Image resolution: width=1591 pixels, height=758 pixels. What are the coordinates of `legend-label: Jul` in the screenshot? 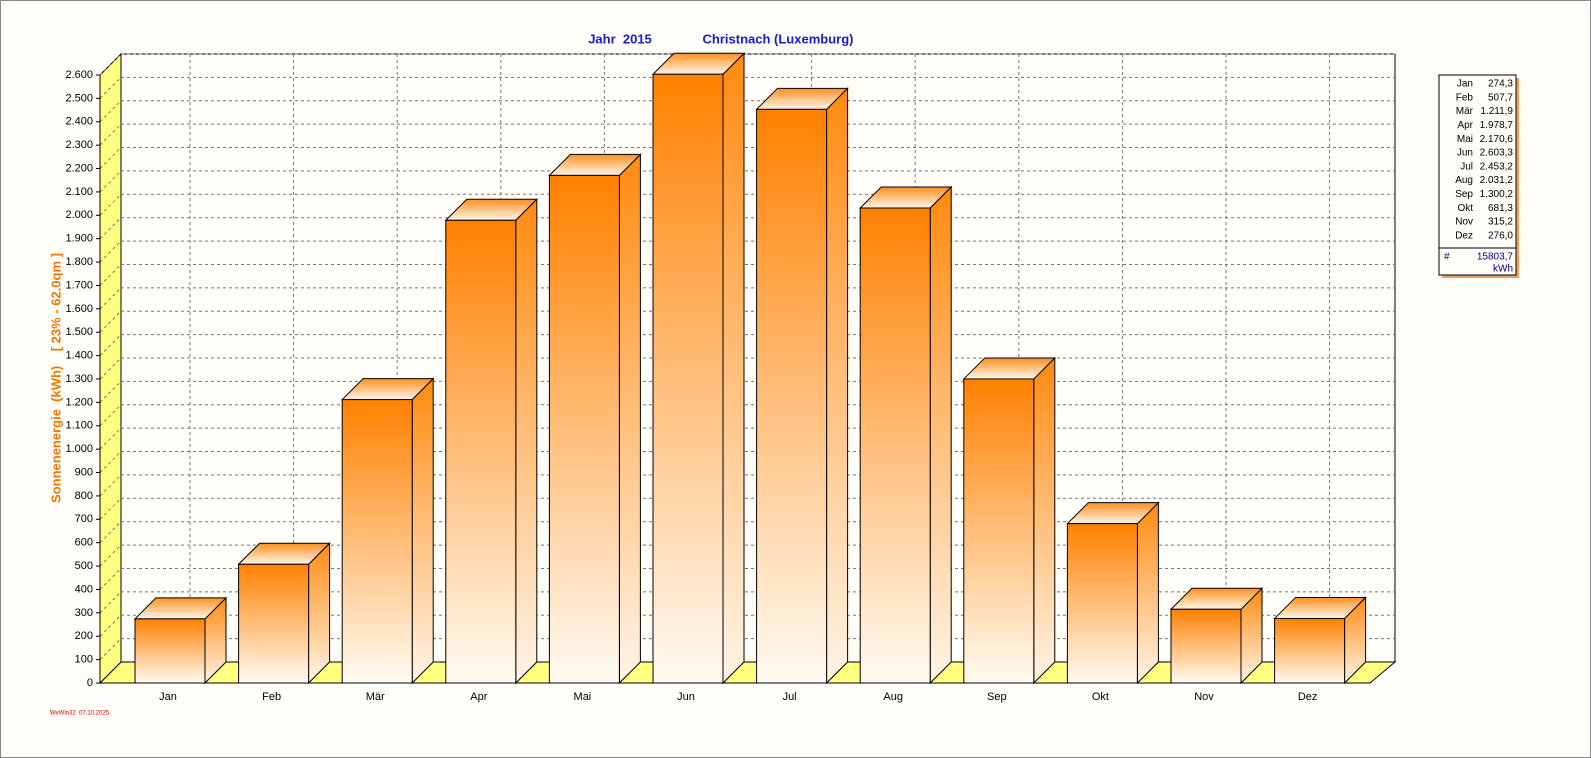 It's located at (1466, 166).